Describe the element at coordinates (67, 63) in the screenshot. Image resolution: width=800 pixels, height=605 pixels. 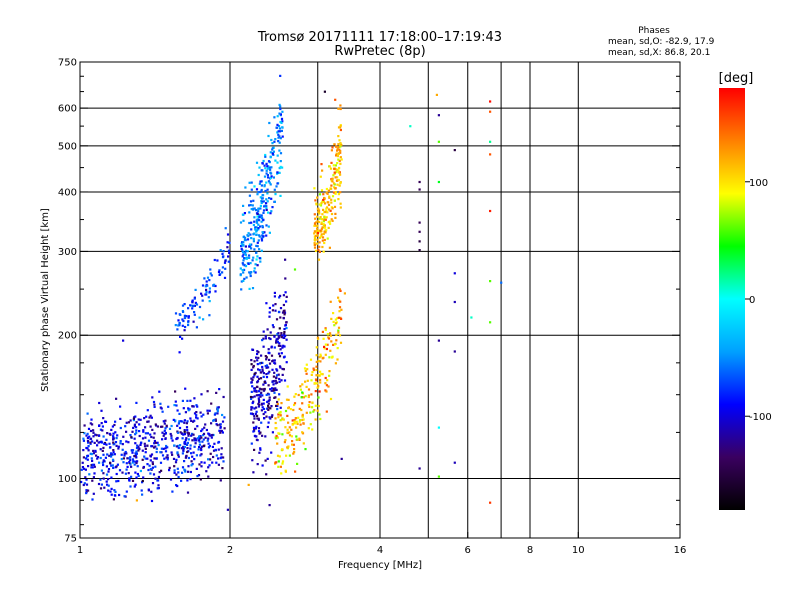
I see `y-tick-label: 750` at that location.